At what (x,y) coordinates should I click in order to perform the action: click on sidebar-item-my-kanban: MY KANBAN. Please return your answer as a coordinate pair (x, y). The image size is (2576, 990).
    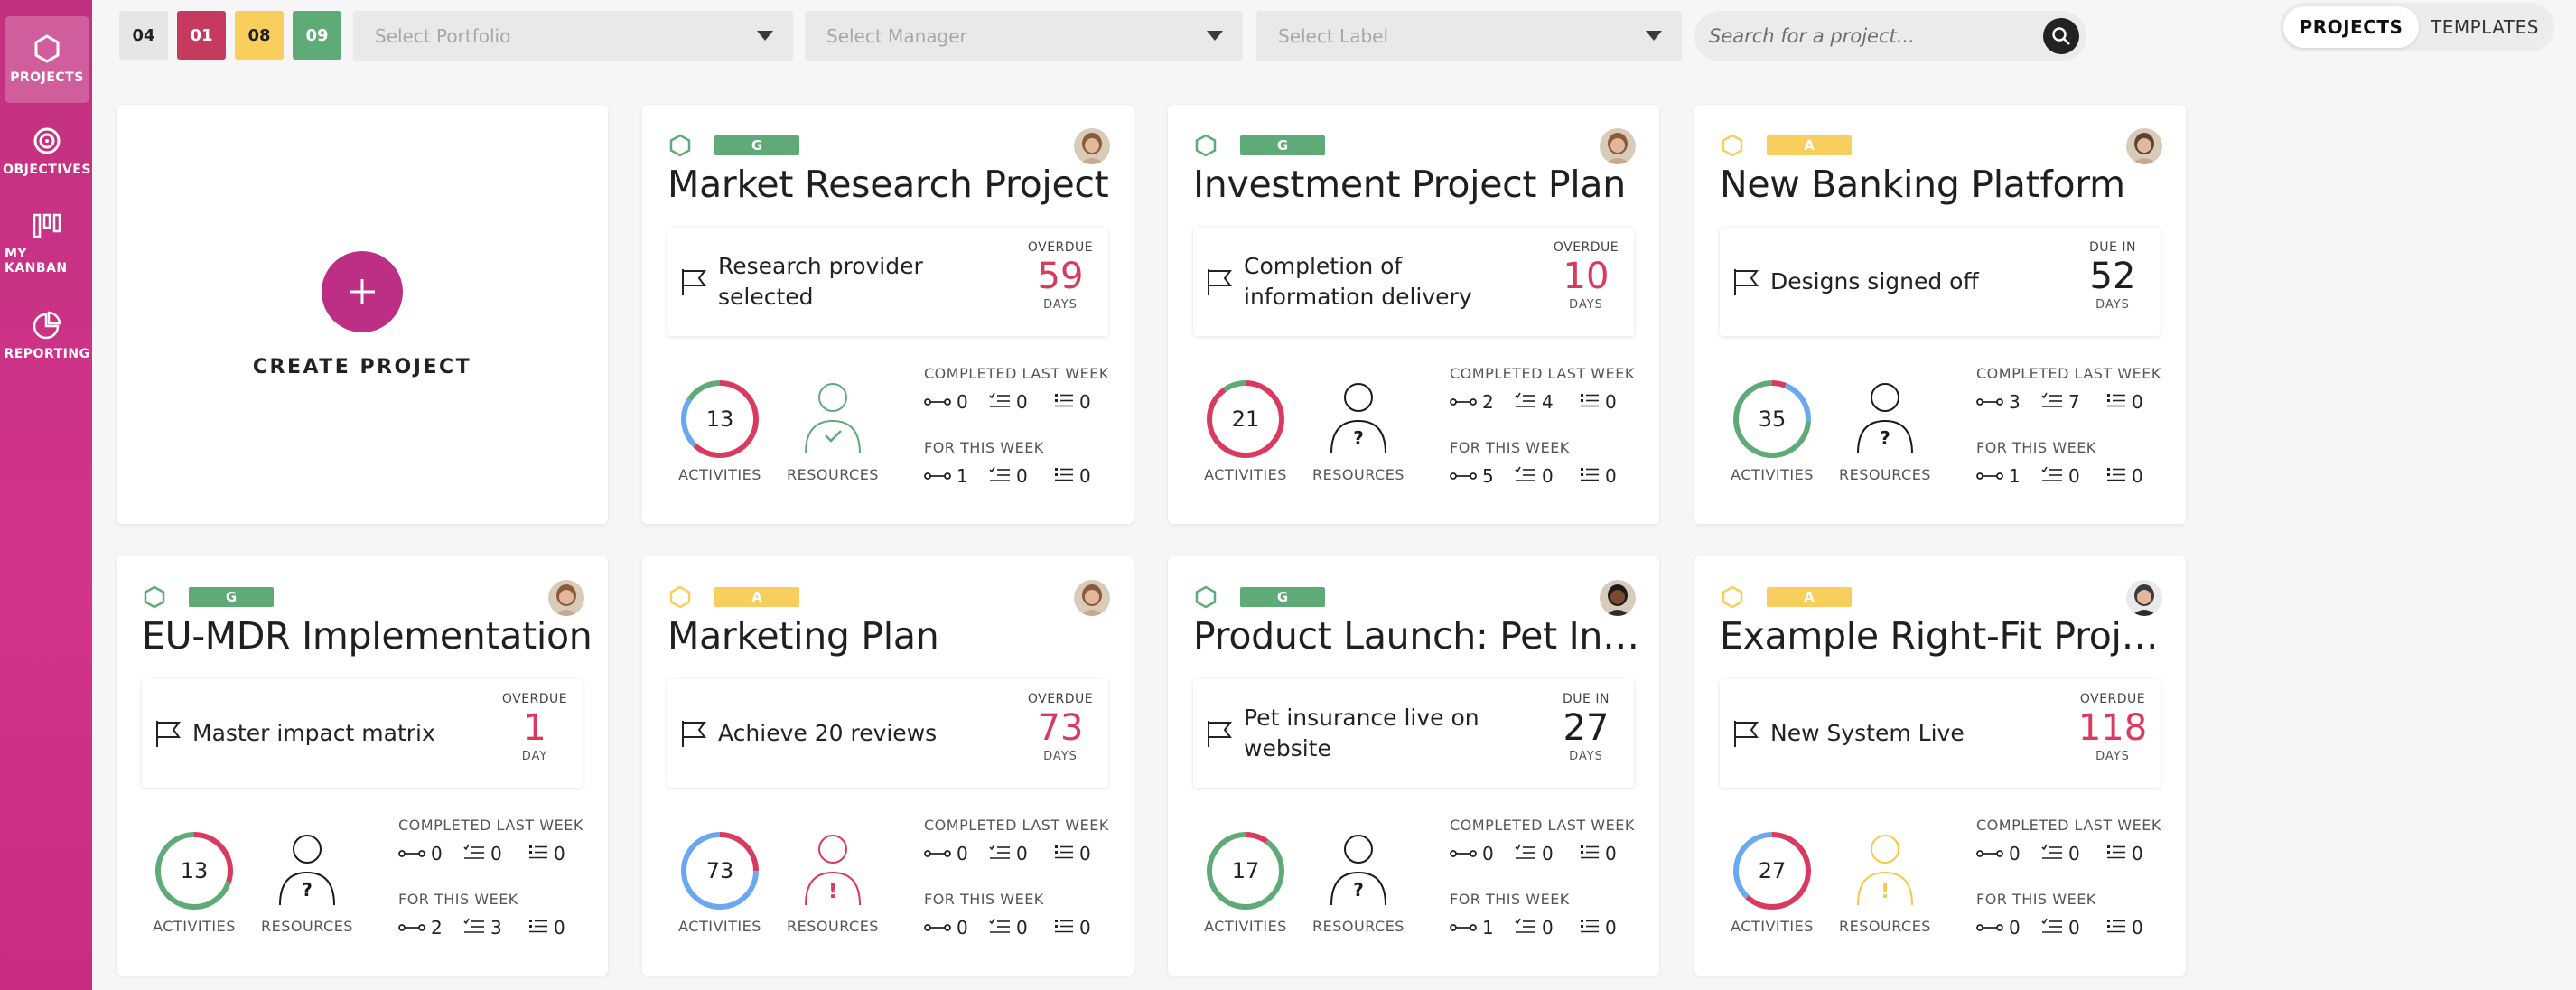
    Looking at the image, I should click on (47, 244).